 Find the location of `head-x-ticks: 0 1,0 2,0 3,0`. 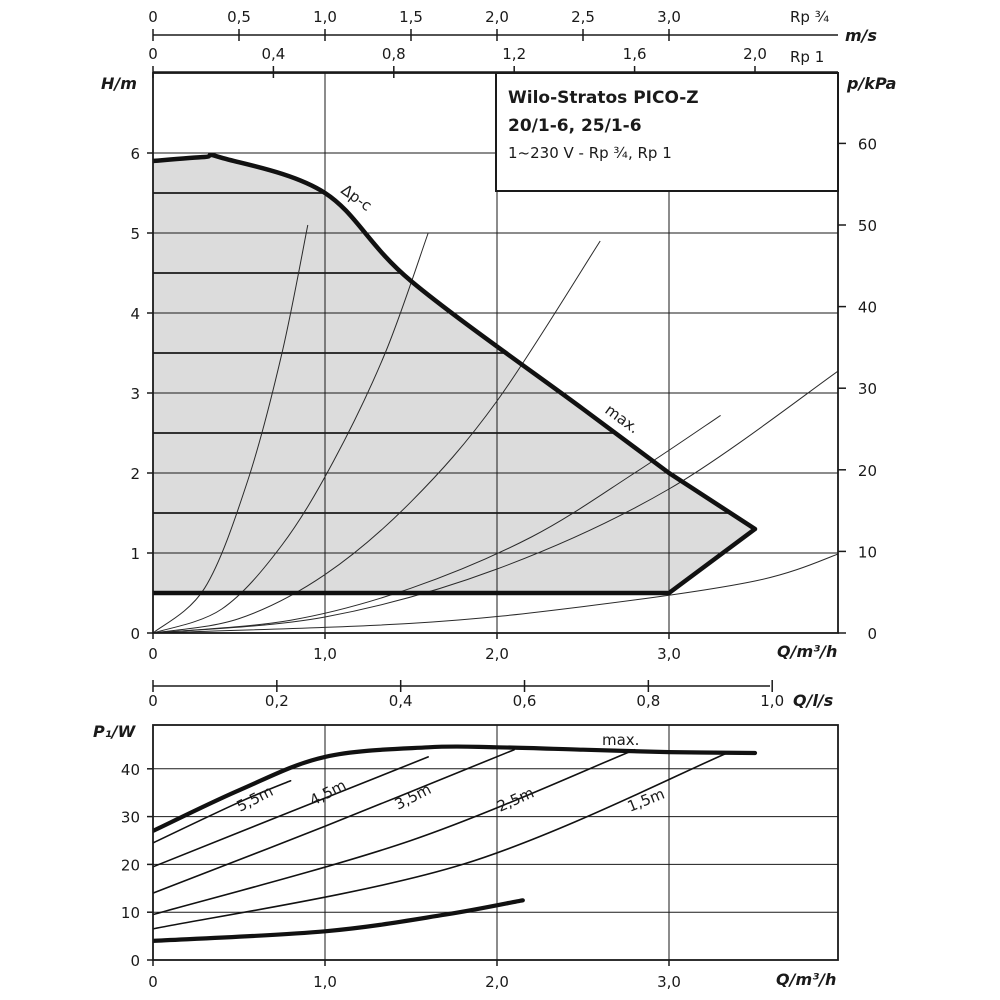

head-x-ticks: 0 1,0 2,0 3,0 is located at coordinates (414, 648).